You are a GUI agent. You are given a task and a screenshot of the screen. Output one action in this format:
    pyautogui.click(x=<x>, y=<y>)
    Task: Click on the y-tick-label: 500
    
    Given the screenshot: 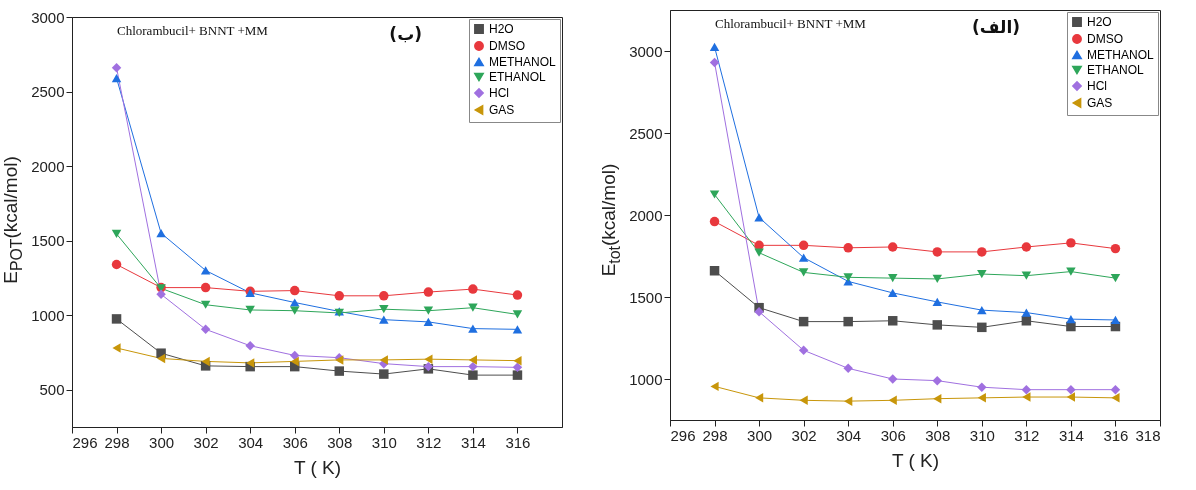 What is the action you would take?
    pyautogui.click(x=52, y=390)
    